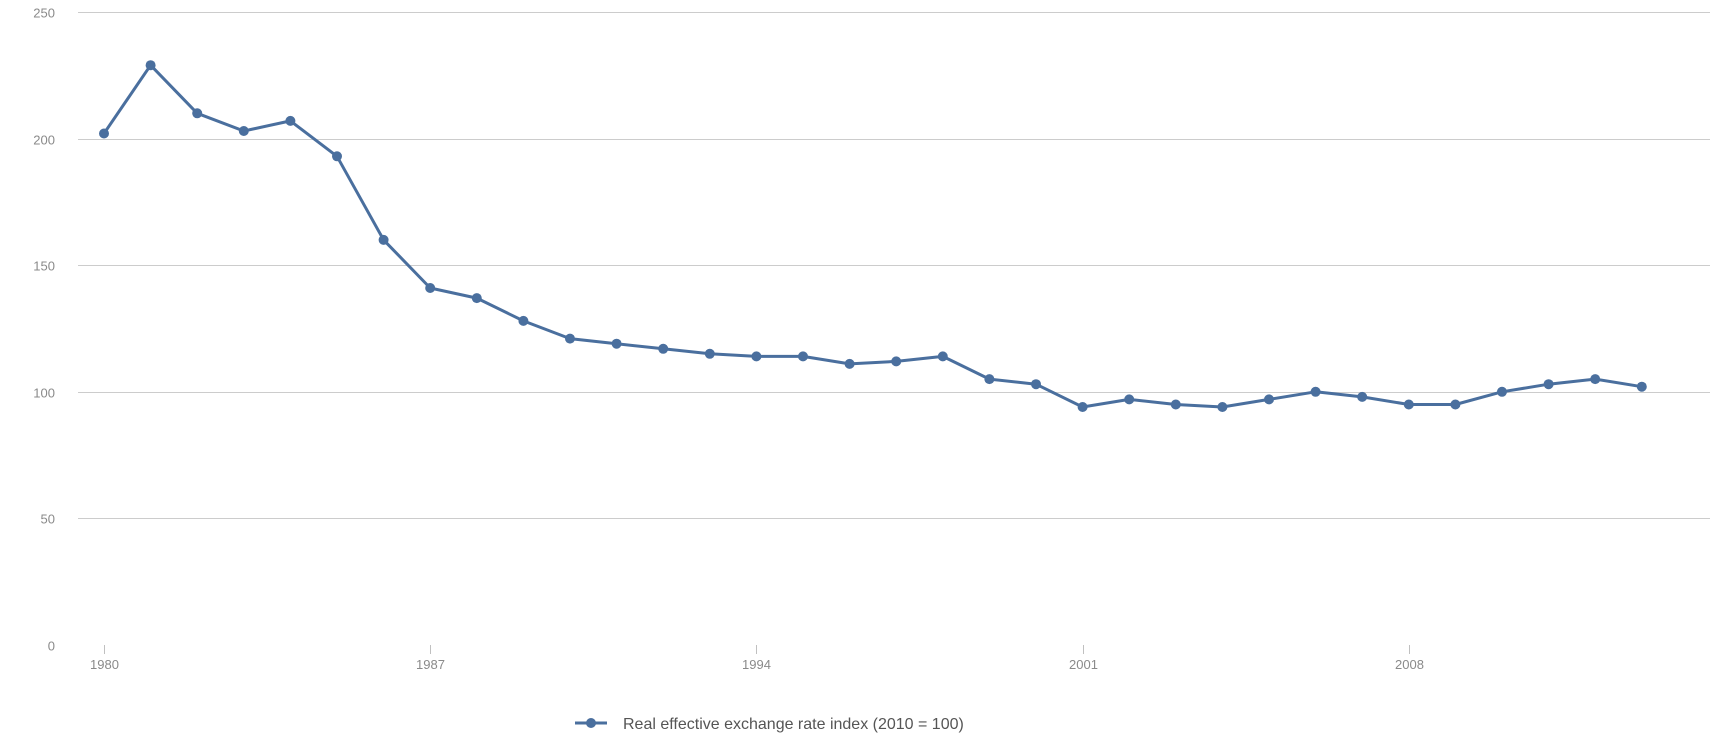 Image resolution: width=1717 pixels, height=733 pixels. Describe the element at coordinates (570, 338) in the screenshot. I see `data-point-1990` at that location.